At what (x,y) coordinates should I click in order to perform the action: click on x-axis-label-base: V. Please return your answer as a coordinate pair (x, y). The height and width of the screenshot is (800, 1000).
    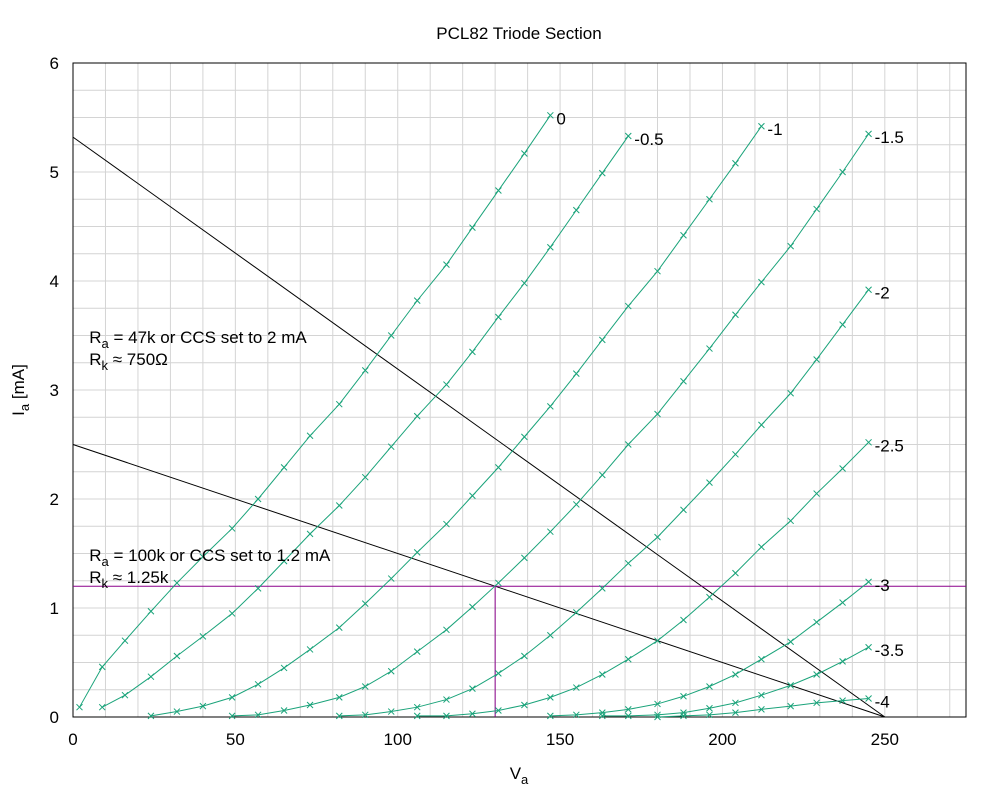
    Looking at the image, I should click on (516, 773).